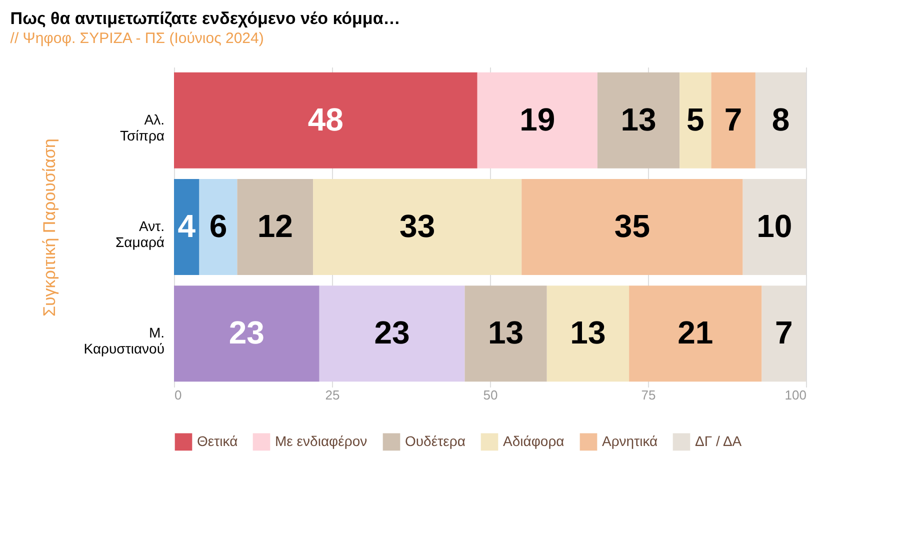 The width and height of the screenshot is (911, 549). What do you see at coordinates (49, 227) in the screenshot?
I see `y-axis-title: Συγκριτική Παρουσίαση` at bounding box center [49, 227].